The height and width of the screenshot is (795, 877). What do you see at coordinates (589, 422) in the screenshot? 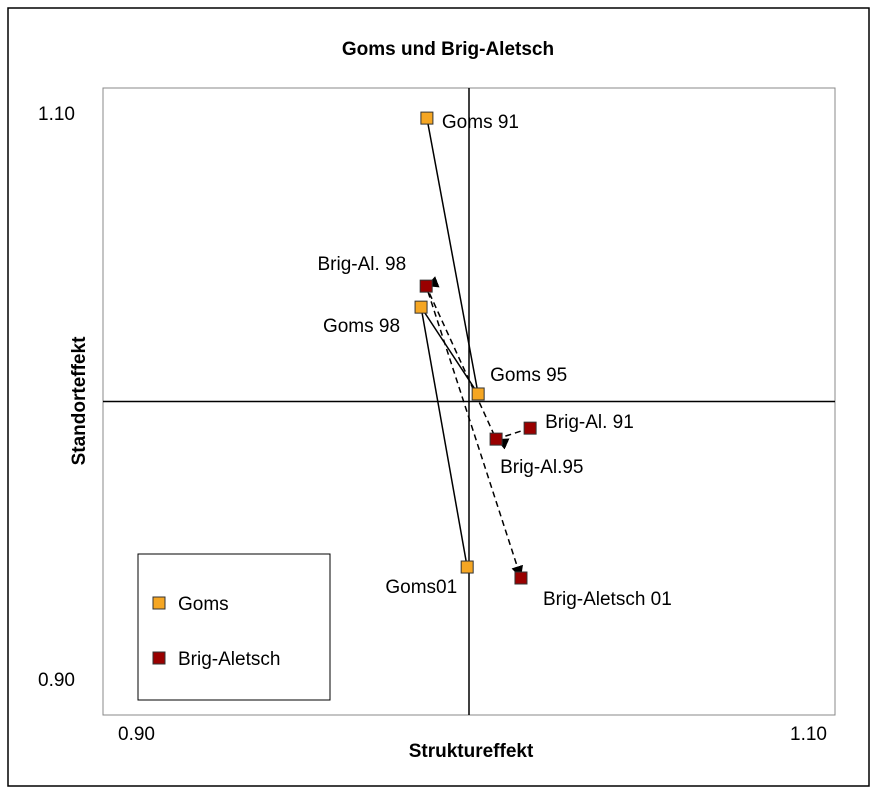
I see `point-label: Brig-Al. 91` at bounding box center [589, 422].